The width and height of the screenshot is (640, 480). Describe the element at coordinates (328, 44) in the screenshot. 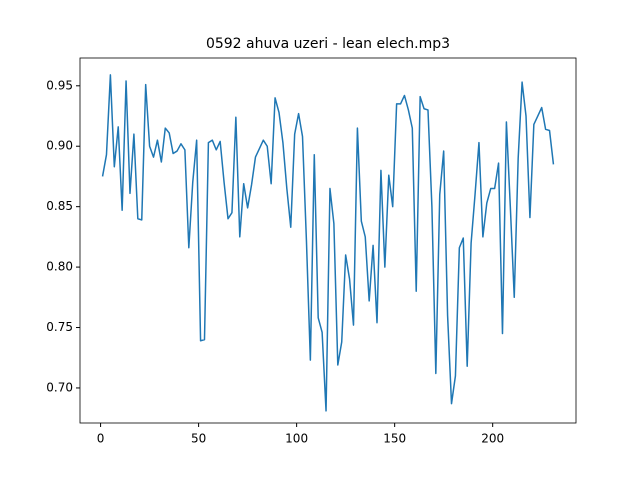

I see `chart-title: 0592 ahuva uzeri - lean elech.mp3` at that location.